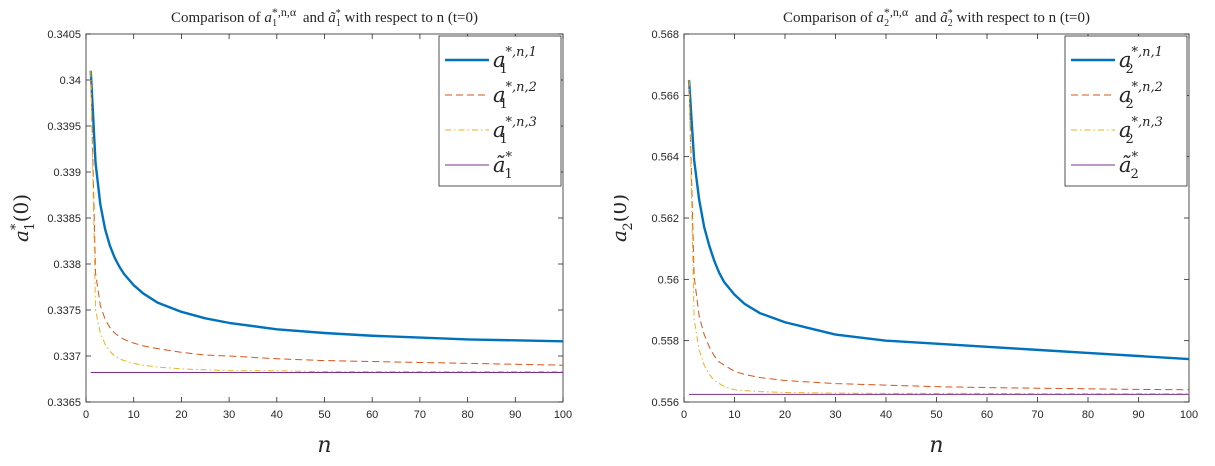 This screenshot has width=1215, height=466. Describe the element at coordinates (622, 236) in the screenshot. I see `y-label-symbol: a` at that location.